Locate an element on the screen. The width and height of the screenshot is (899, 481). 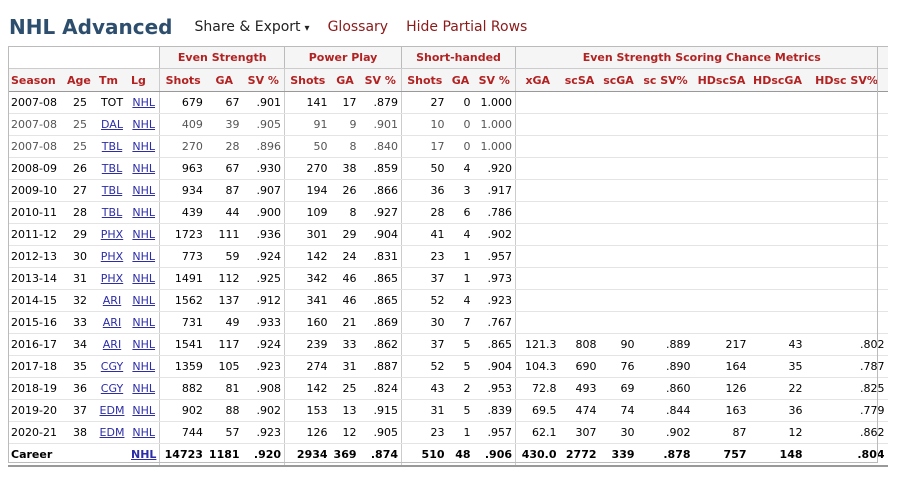
cell-season: 2007-08 is located at coordinates (36, 102).